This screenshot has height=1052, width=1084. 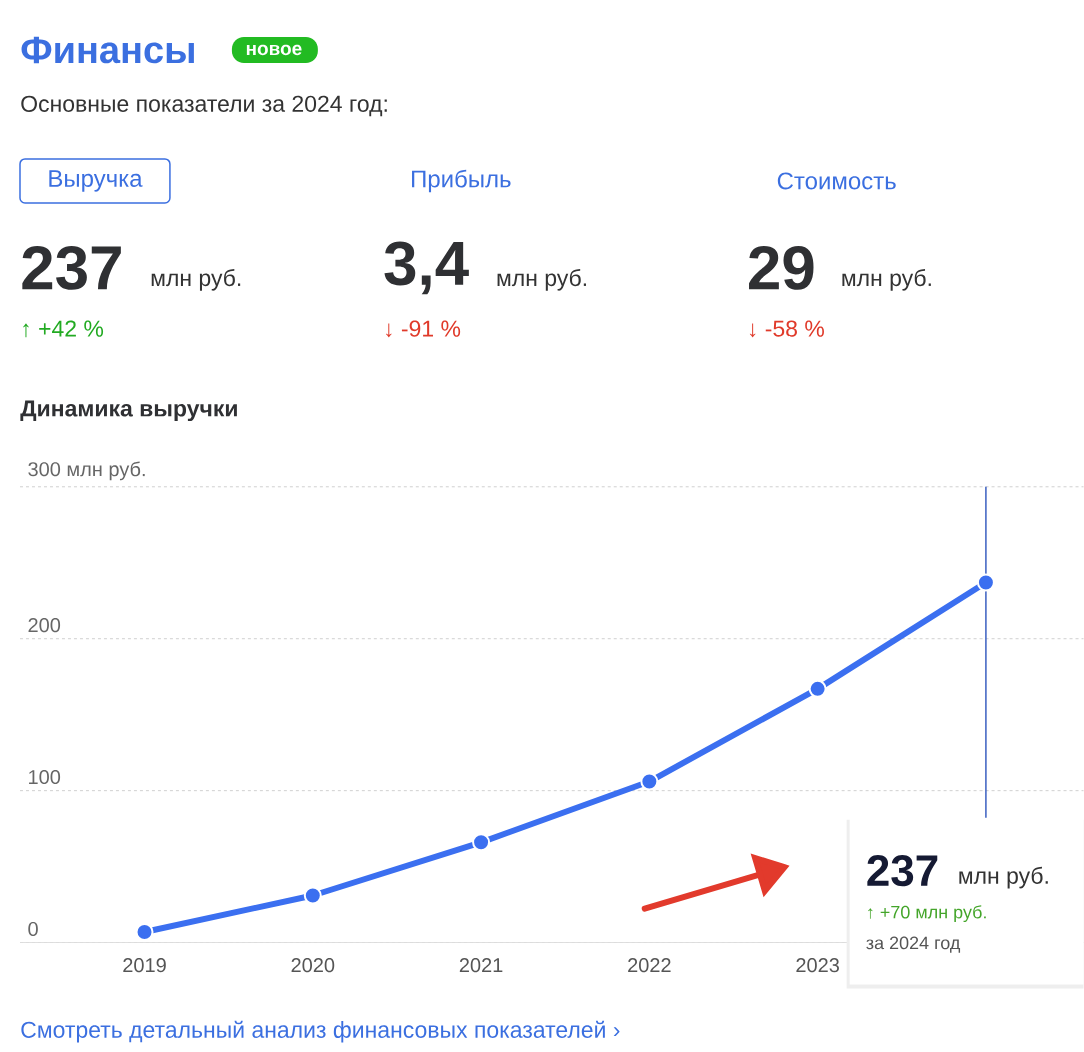 I want to click on y-tick-label: 100, so click(x=45, y=777).